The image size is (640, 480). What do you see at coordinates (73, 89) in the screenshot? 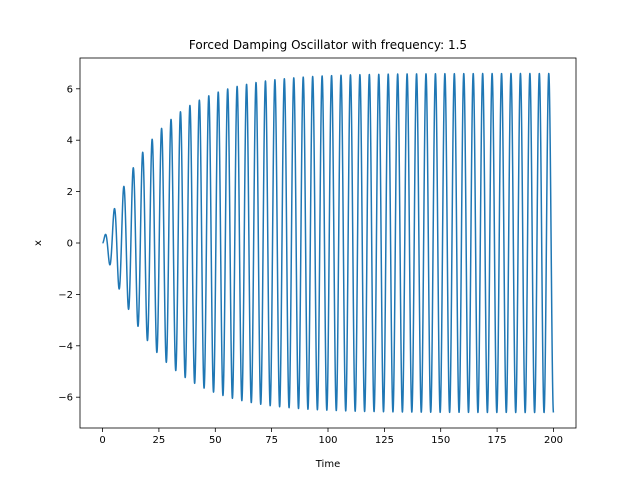
I see `y-tick: 6` at bounding box center [73, 89].